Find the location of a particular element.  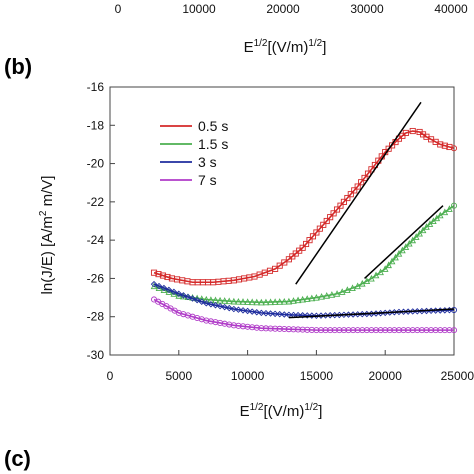

series-7-s is located at coordinates (304, 315).